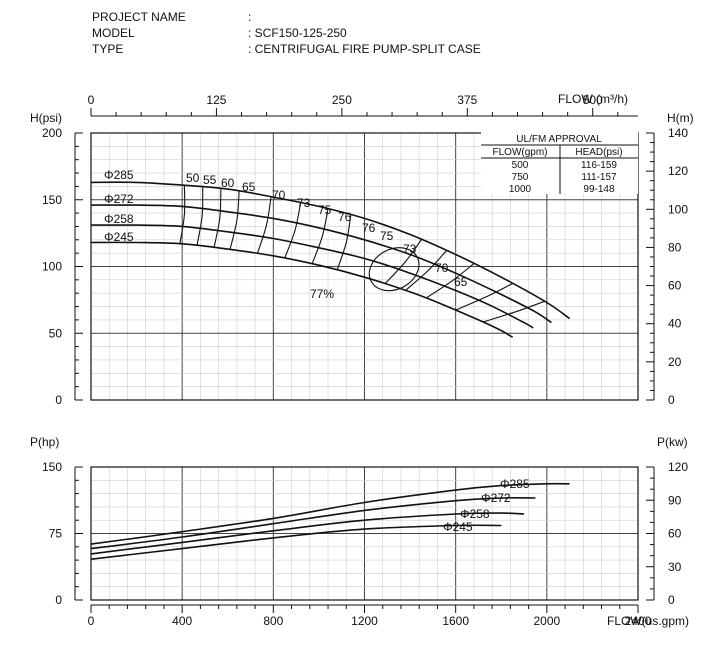 Image resolution: width=719 pixels, height=648 pixels. What do you see at coordinates (182, 621) in the screenshot?
I see `x-tick-label-bottom: 400` at bounding box center [182, 621].